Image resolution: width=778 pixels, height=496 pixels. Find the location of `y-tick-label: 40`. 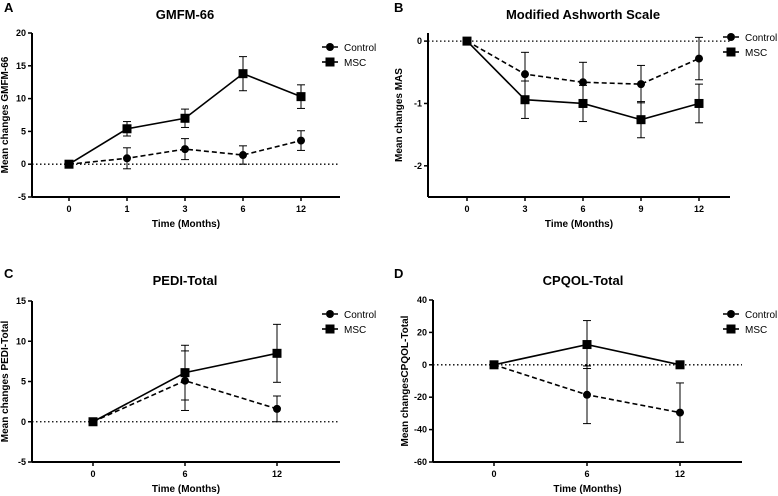

y-tick-label: 40 is located at coordinates (422, 300).